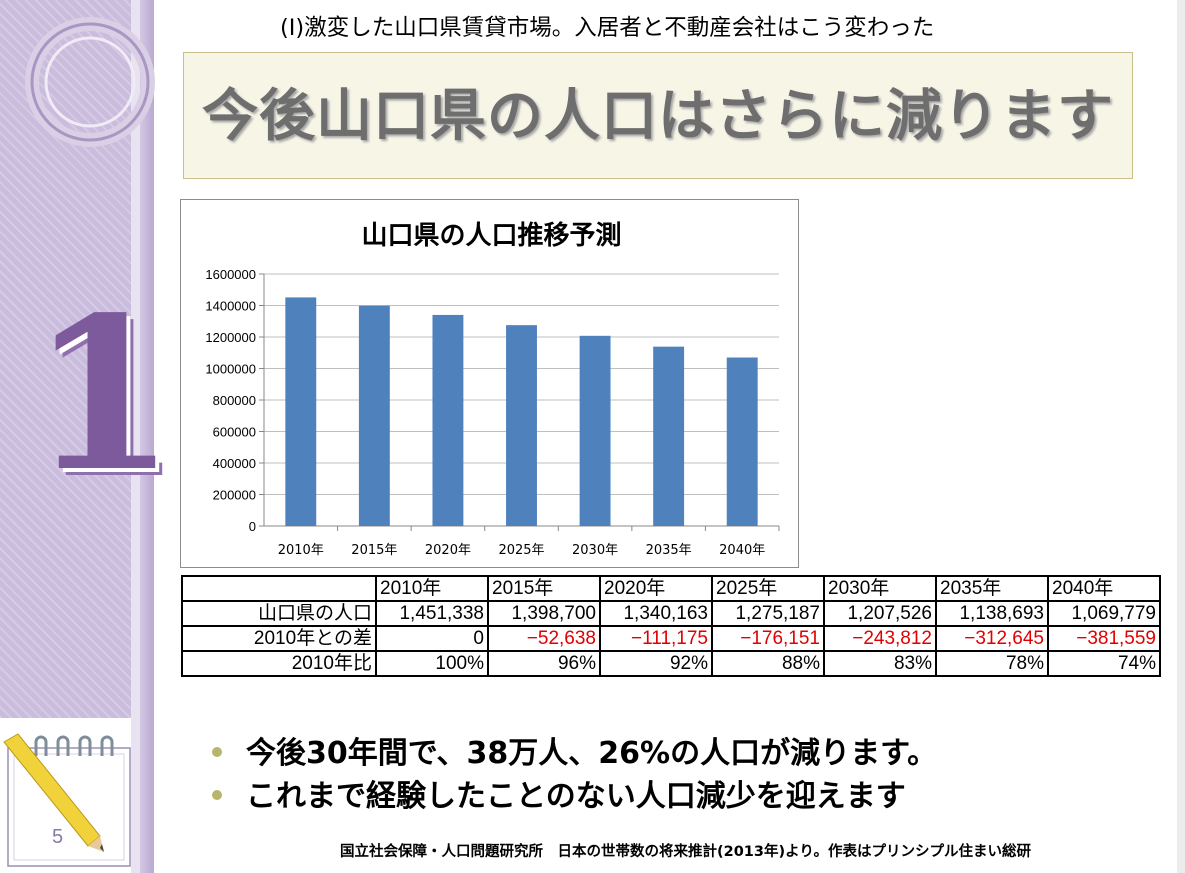 Image resolution: width=1185 pixels, height=873 pixels. I want to click on slide-subtitle: (I)激変した山口県賃貸市場。入居者と不動産会社はこう変わった, so click(607, 28).